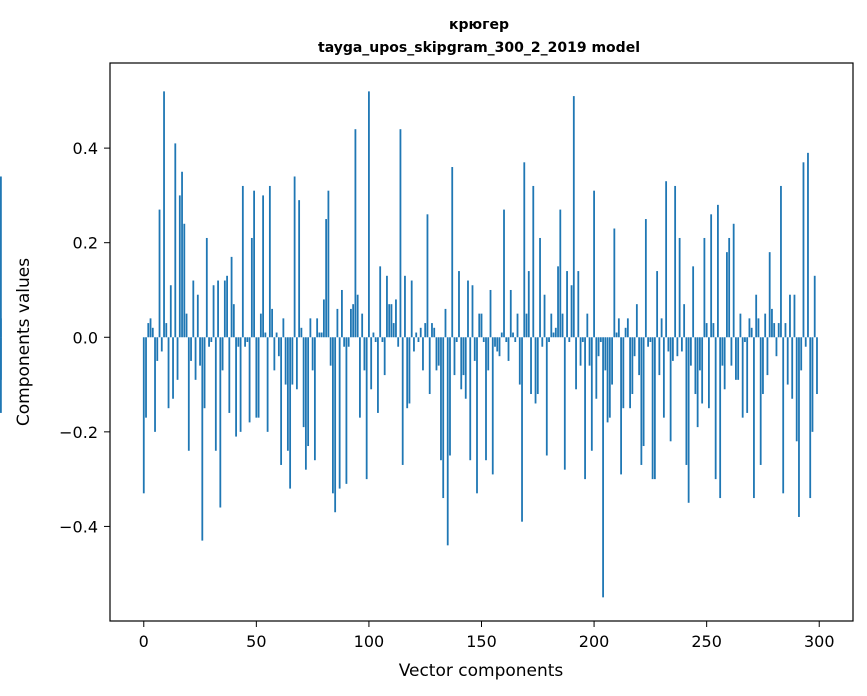  Describe the element at coordinates (1, 257) in the screenshot. I see `bar-undefined` at that location.